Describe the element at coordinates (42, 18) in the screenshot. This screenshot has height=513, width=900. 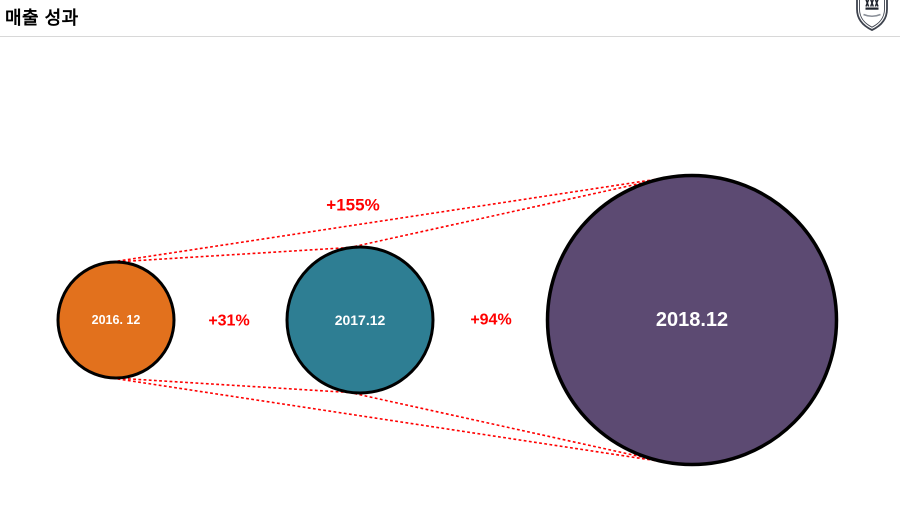
I see `page-title: 매출 성과` at that location.